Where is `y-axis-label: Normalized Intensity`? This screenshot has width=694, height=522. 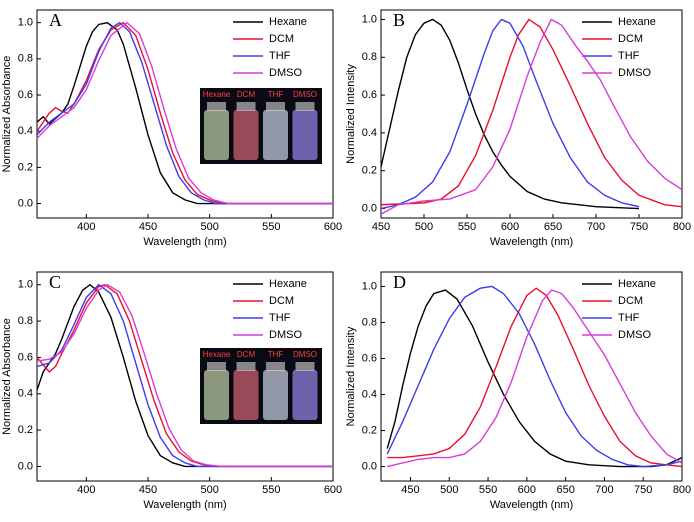 y-axis-label: Normalized Intensity is located at coordinates (351, 376).